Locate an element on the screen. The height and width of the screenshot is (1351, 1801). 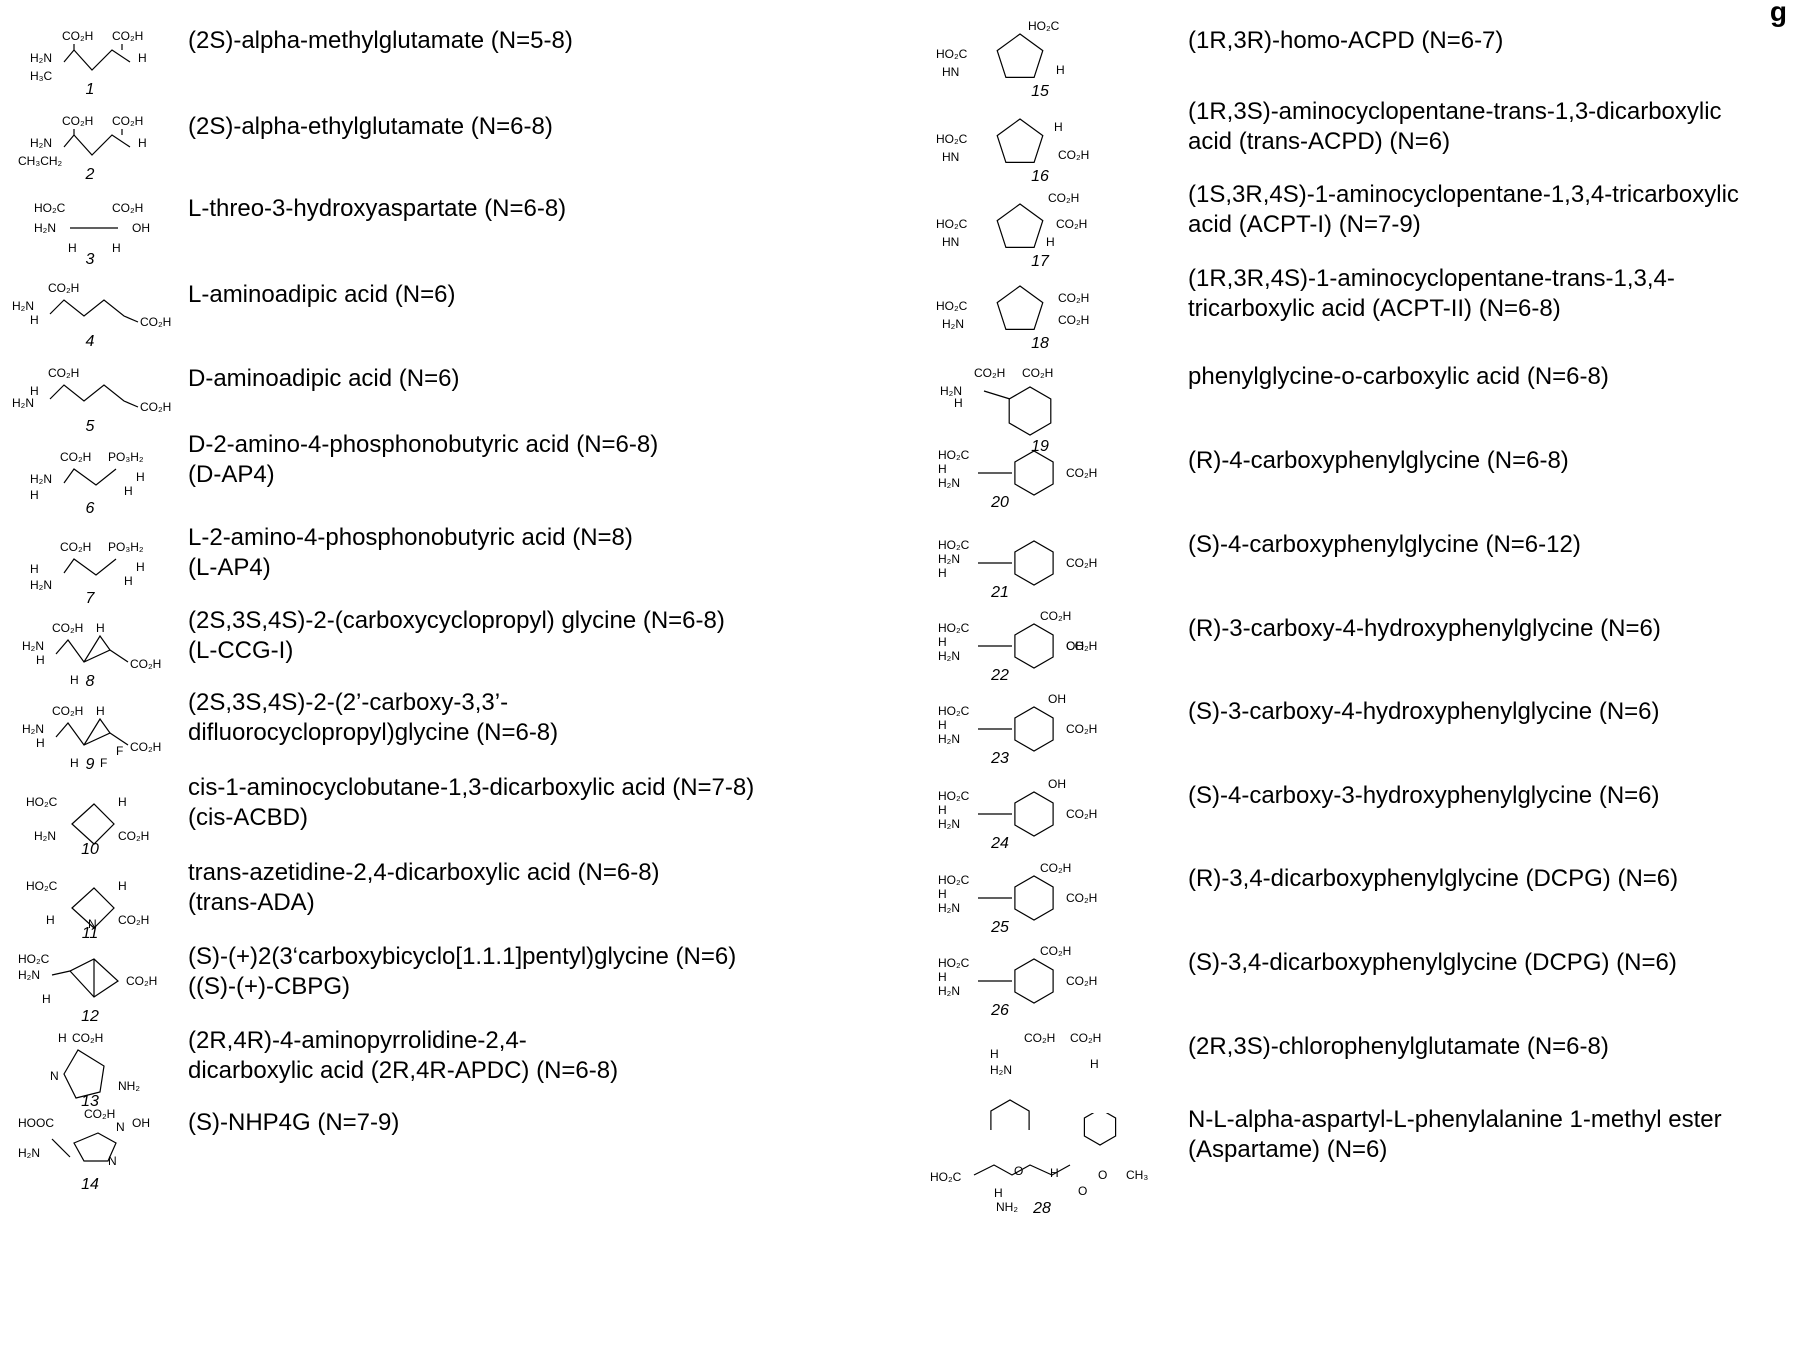
compound-number: 9 is located at coordinates (90, 764).